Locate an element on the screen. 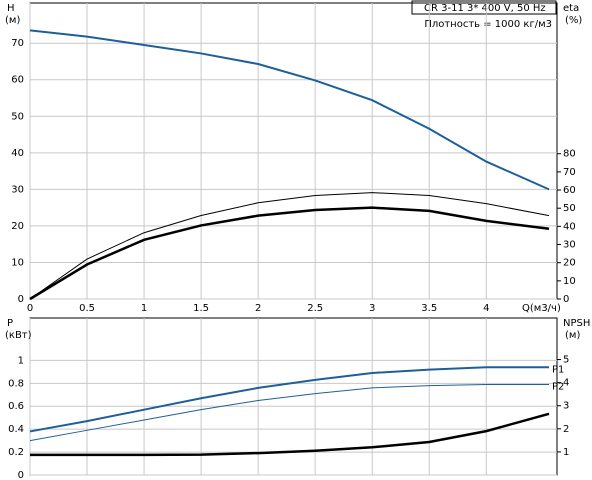 This screenshot has height=480, width=592. y2-tick-label: 70 is located at coordinates (569, 172).